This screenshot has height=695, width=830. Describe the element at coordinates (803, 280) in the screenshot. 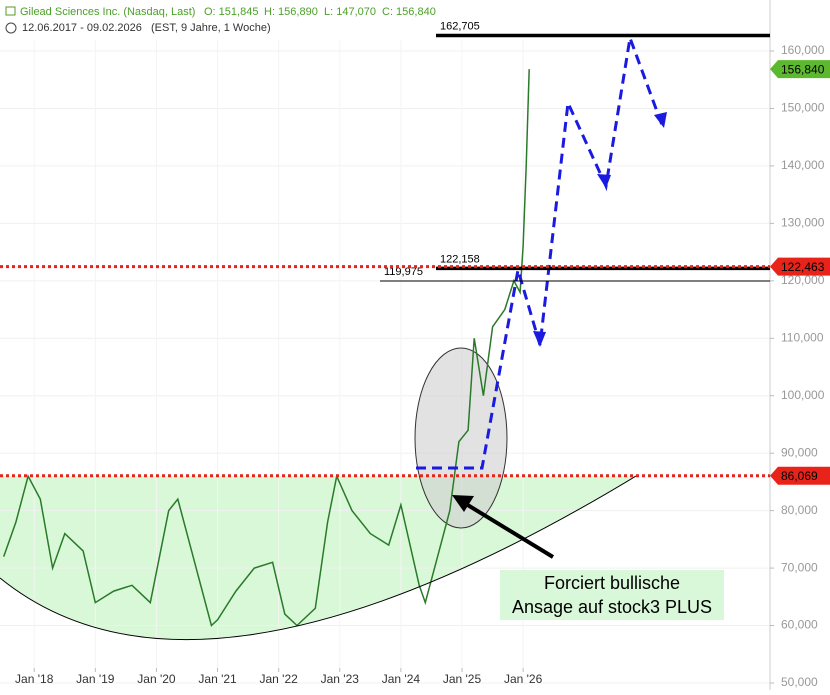

I see `y-tick-label: 120,000` at that location.